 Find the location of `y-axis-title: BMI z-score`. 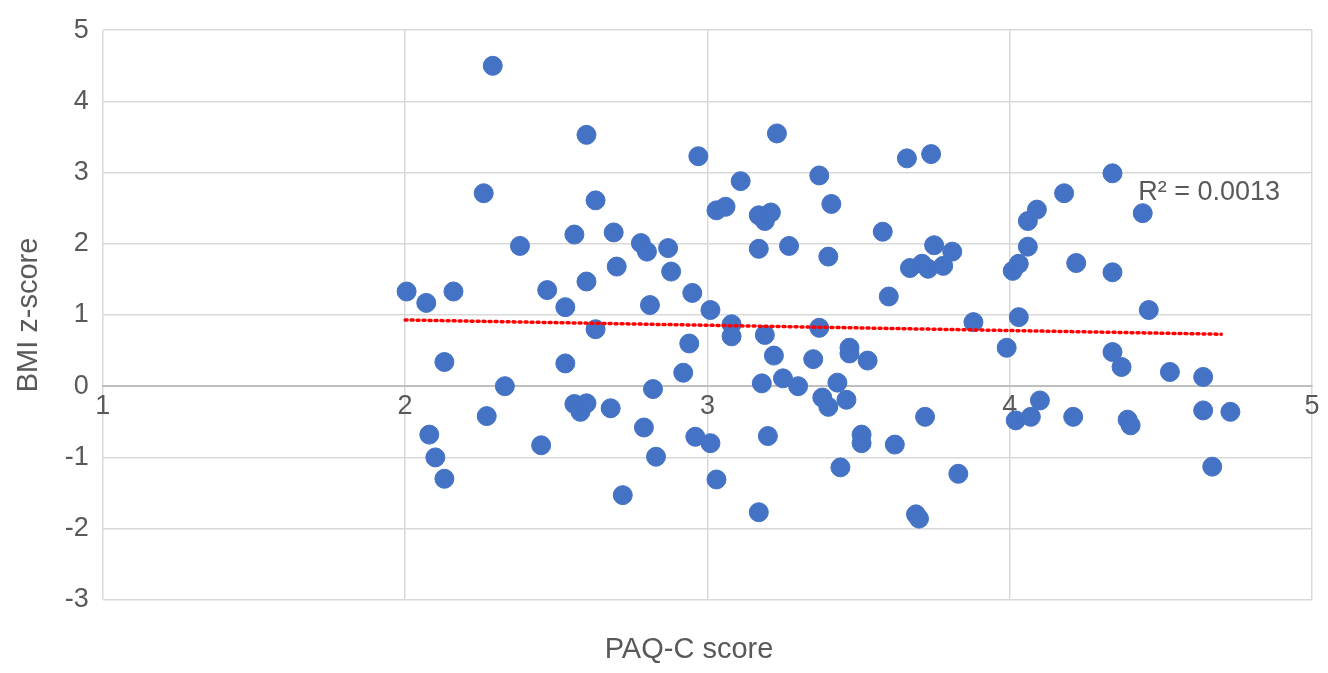

y-axis-title: BMI z-score is located at coordinates (27, 315).